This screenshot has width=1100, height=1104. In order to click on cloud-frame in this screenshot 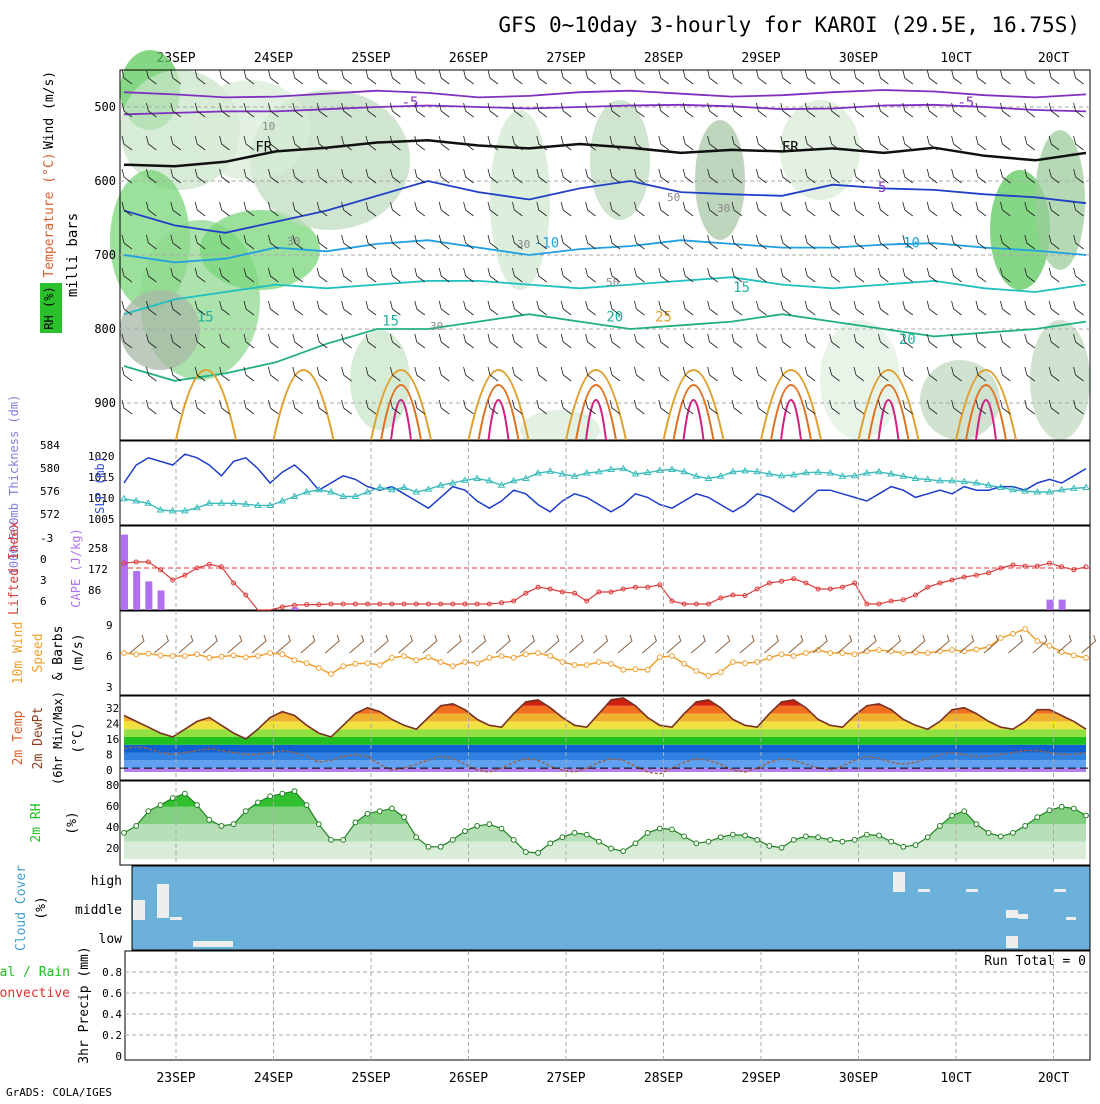, I will do `click(611, 908)`.